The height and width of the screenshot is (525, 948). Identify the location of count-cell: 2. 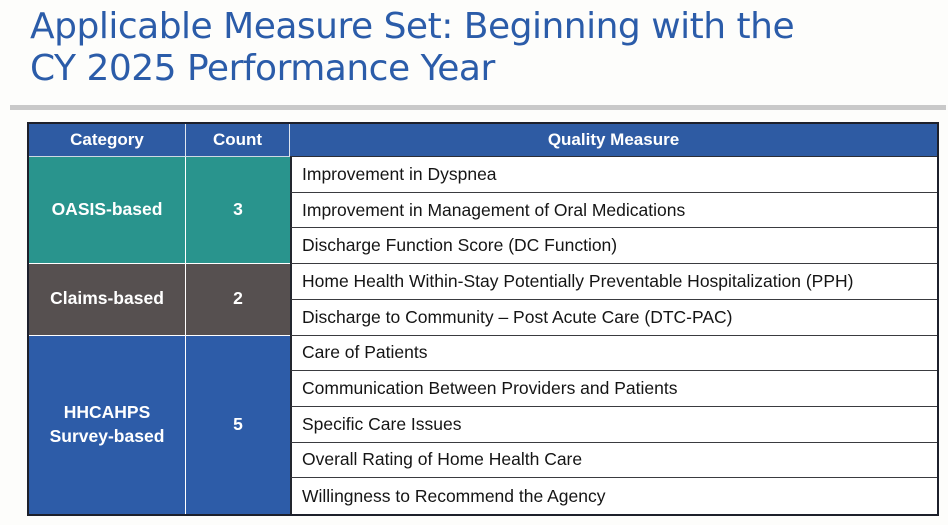
(238, 300).